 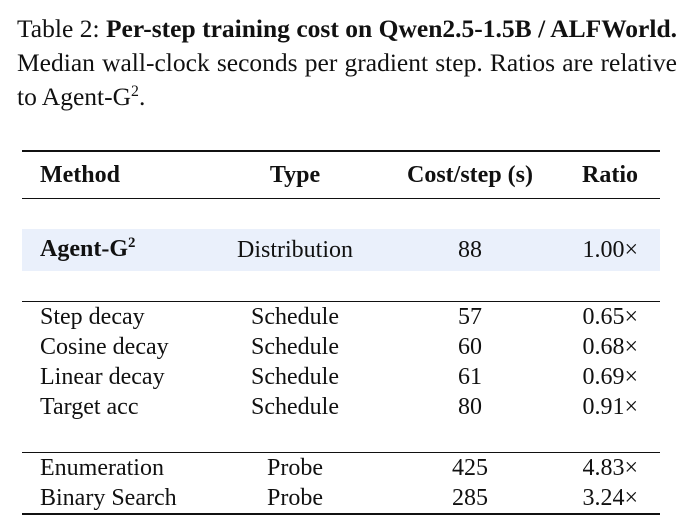 I want to click on row-method: Linear decay, so click(x=102, y=377).